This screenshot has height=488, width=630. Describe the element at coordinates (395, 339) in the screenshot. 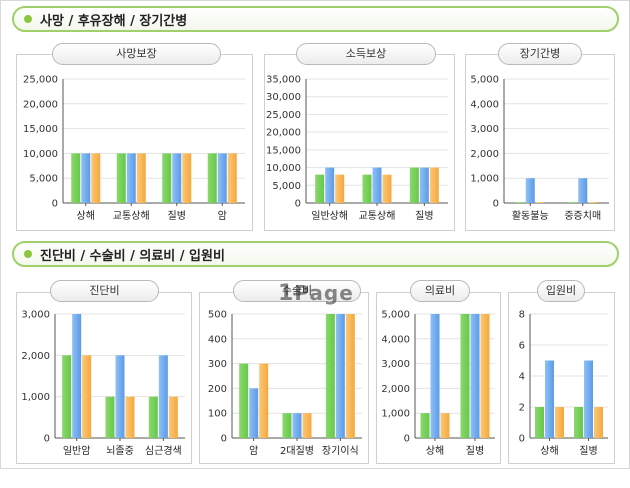

I see `y-tick-label: 4,000` at that location.